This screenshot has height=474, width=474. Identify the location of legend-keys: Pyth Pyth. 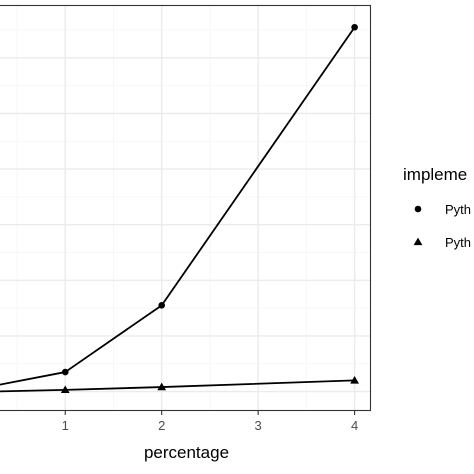
(442, 226).